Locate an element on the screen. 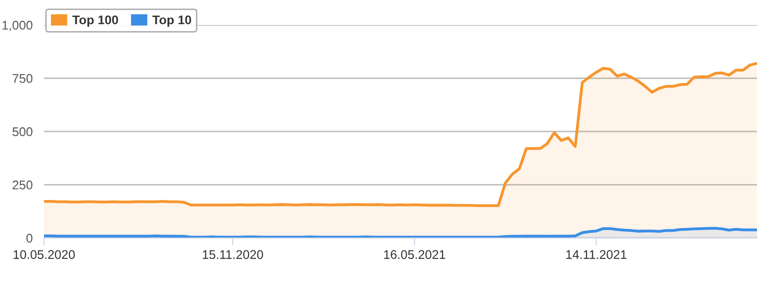  x-tick-label: 16.05.2021 is located at coordinates (415, 254).